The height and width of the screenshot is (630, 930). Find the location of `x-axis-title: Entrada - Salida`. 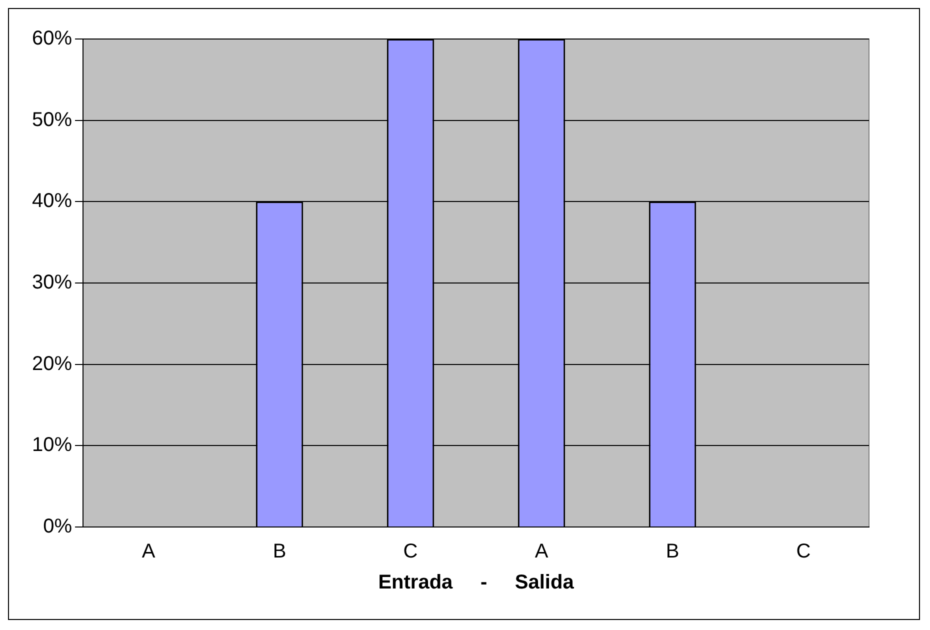

x-axis-title: Entrada - Salida is located at coordinates (476, 583).